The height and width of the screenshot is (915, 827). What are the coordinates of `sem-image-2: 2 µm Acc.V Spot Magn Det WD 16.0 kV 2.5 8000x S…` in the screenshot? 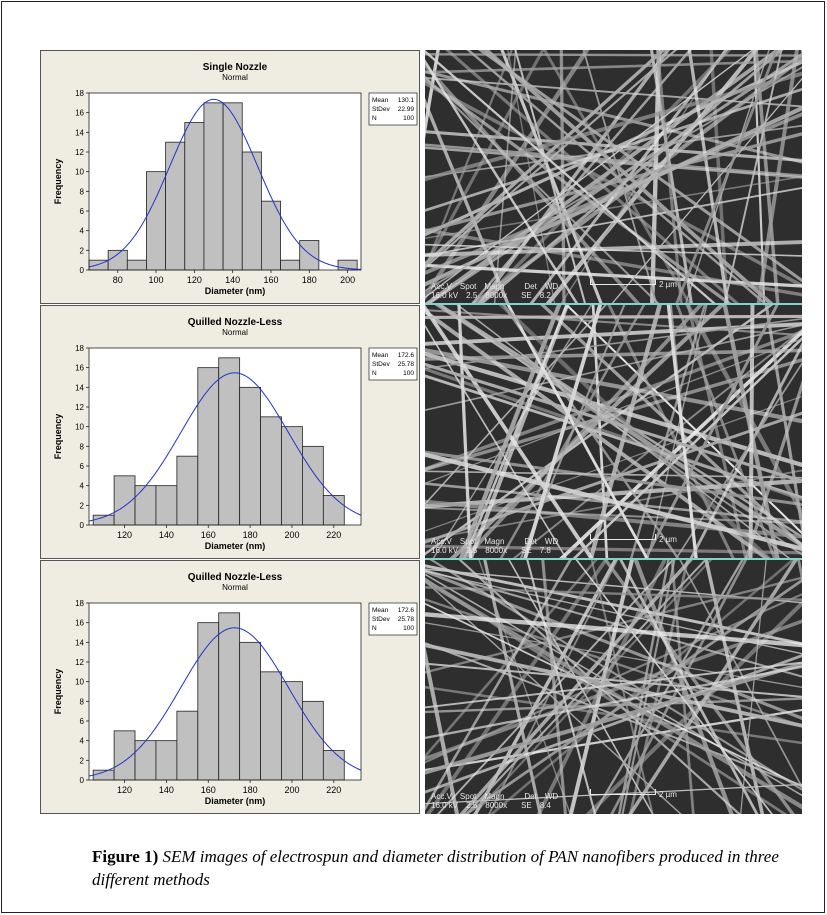 It's located at (613, 432).